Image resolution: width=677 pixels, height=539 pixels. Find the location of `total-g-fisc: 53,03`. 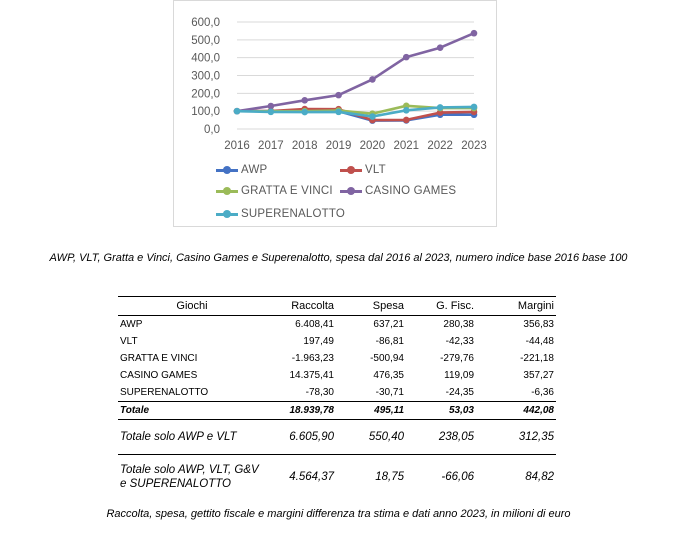

total-g-fisc: 53,03 is located at coordinates (441, 410).